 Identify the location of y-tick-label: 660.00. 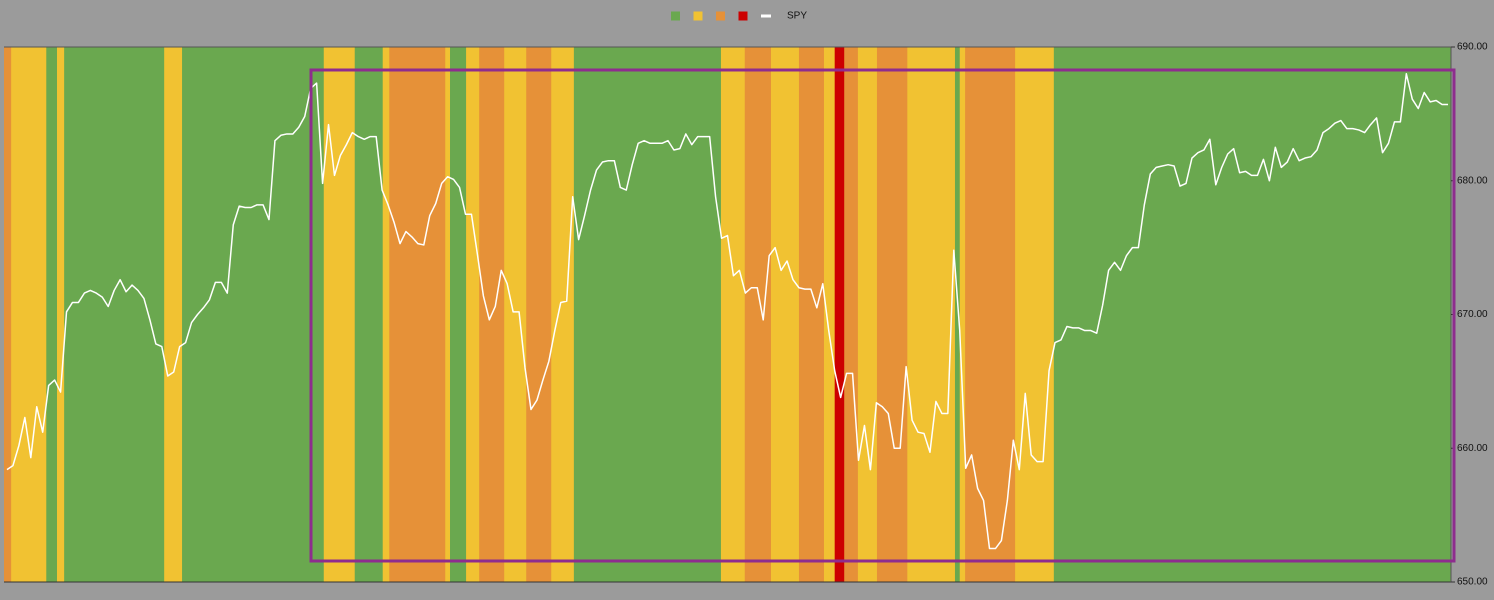
(1472, 448).